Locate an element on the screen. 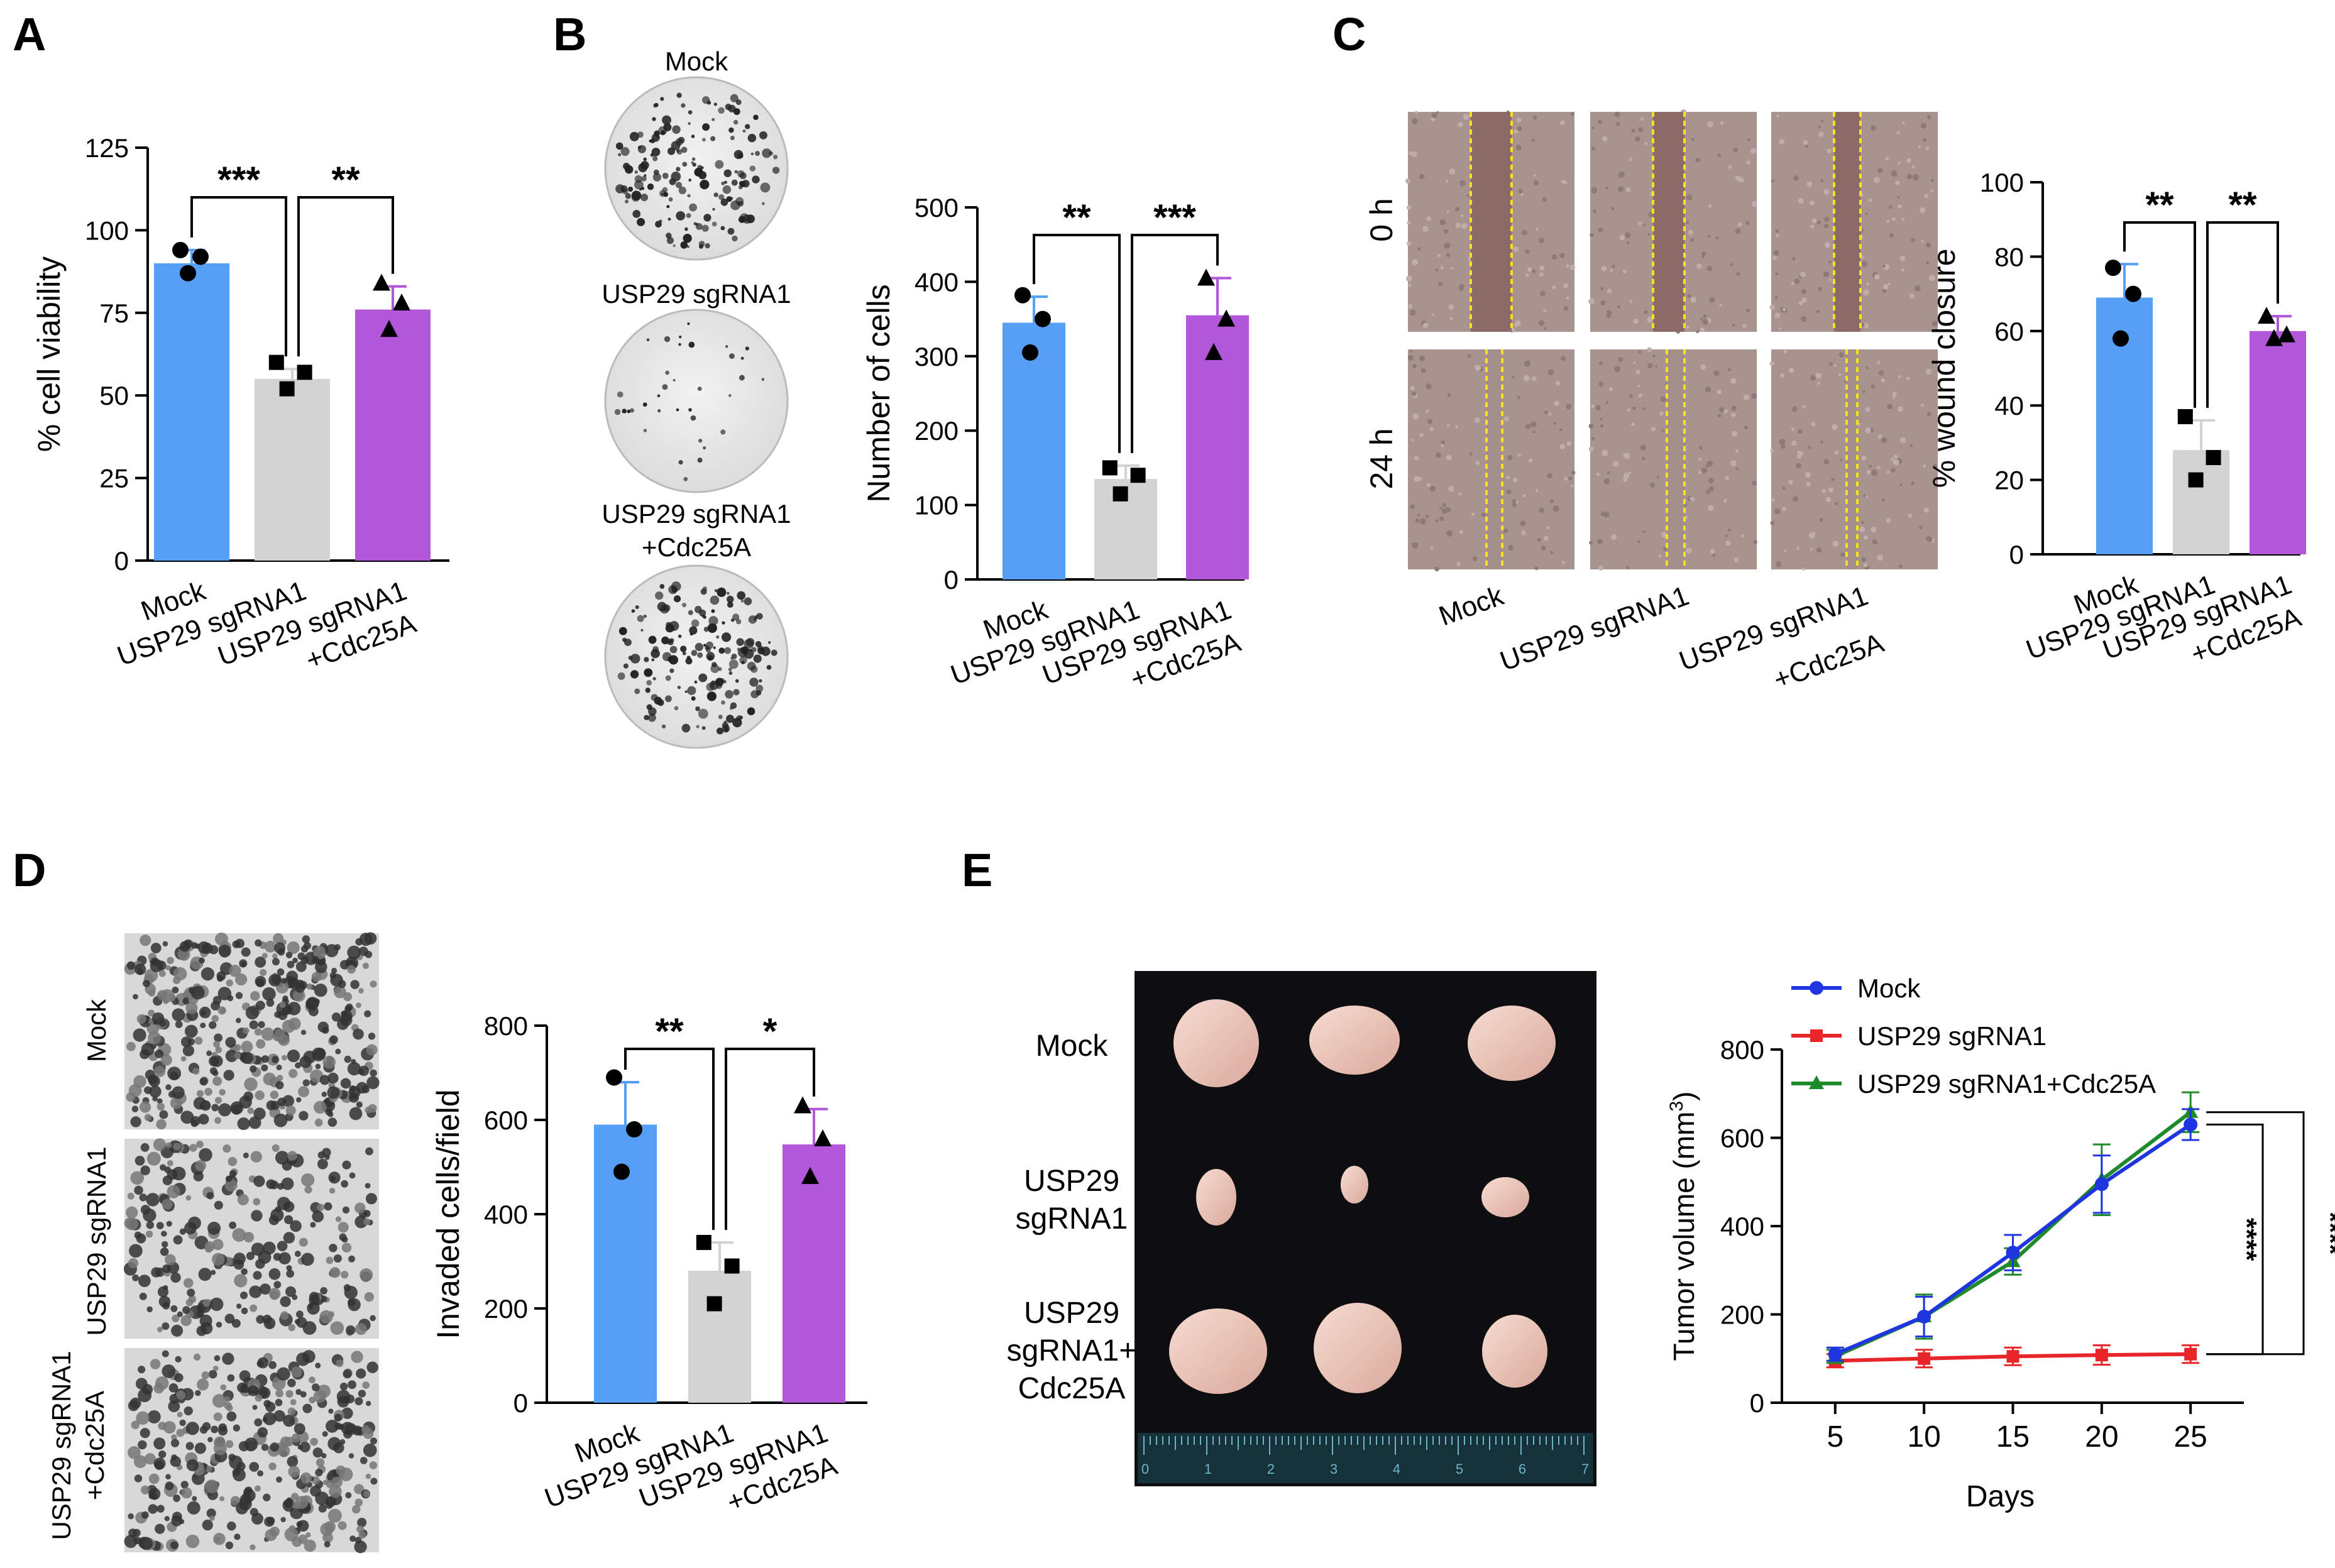 The height and width of the screenshot is (1568, 2335). y-tick-label: 600 is located at coordinates (506, 1120).